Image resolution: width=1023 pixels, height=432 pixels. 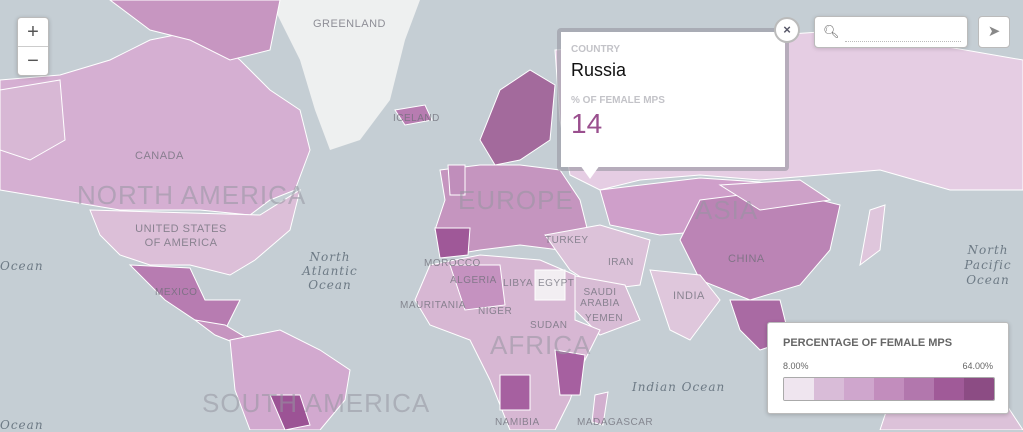 What do you see at coordinates (290, 379) in the screenshot?
I see `country-south-america` at bounding box center [290, 379].